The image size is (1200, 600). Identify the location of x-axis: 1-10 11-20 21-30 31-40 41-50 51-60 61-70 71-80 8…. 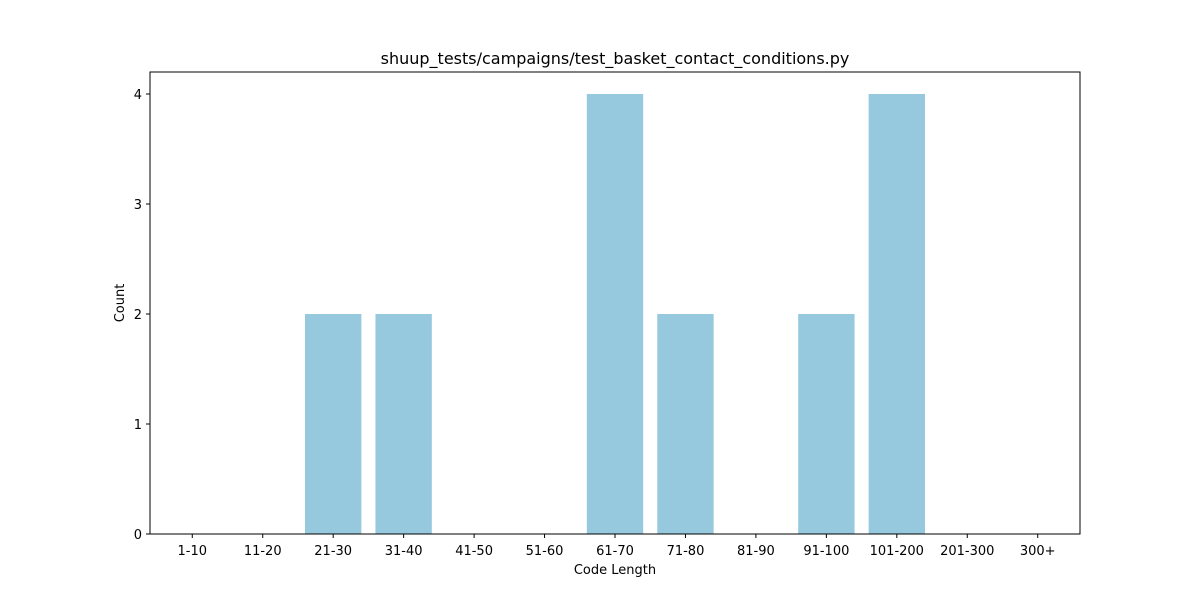
(617, 546).